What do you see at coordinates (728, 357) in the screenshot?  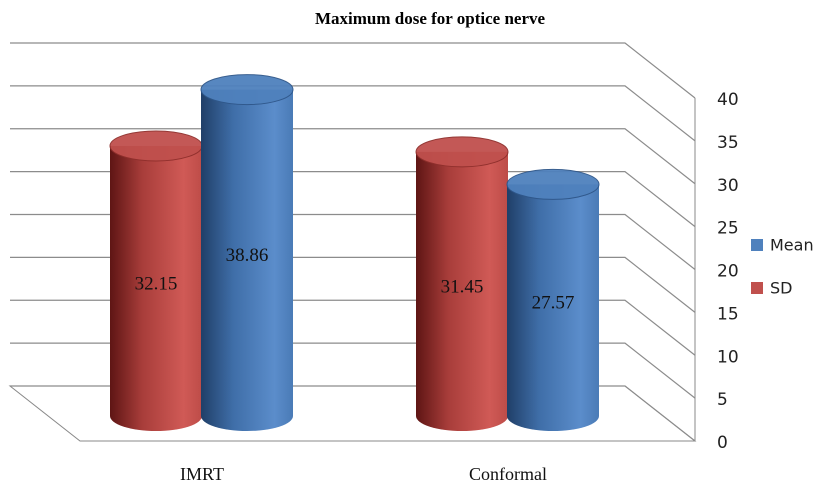 I see `y-tick-label: 10` at bounding box center [728, 357].